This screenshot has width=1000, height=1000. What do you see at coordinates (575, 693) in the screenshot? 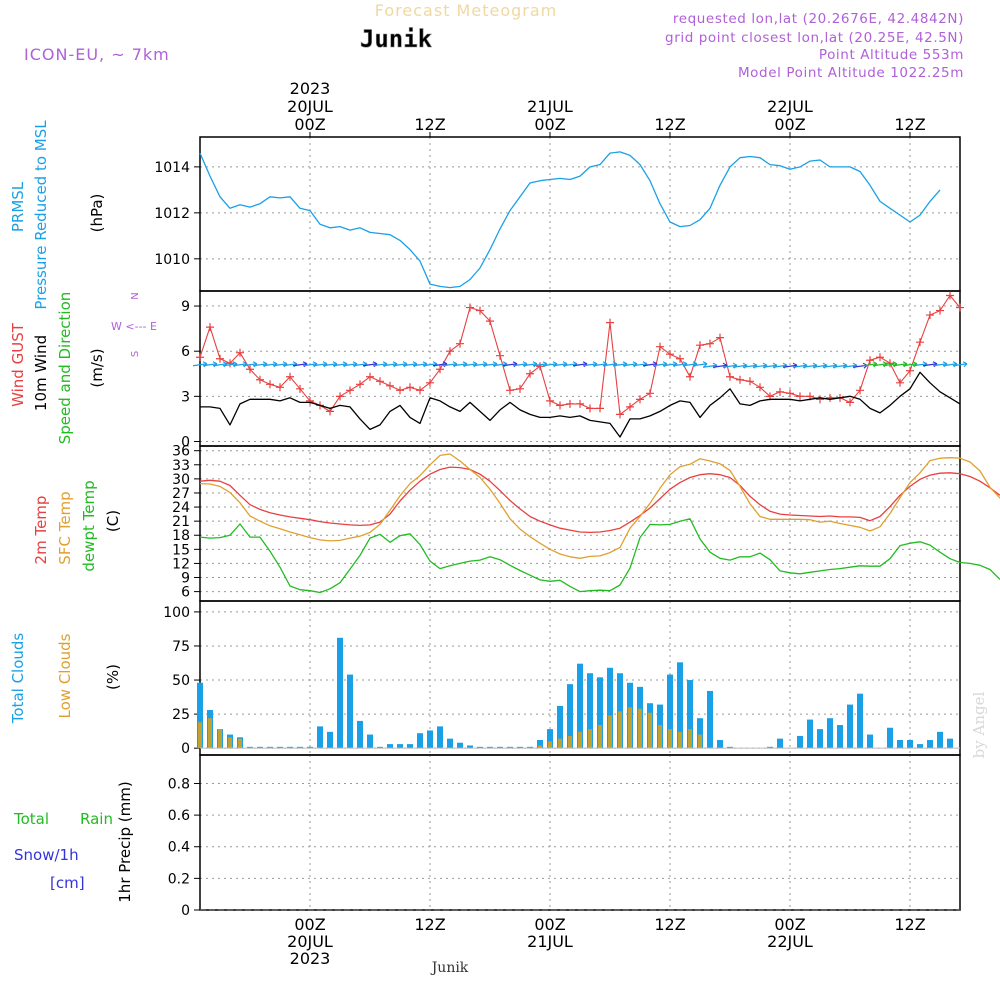
I see `cloud-bars` at bounding box center [575, 693].